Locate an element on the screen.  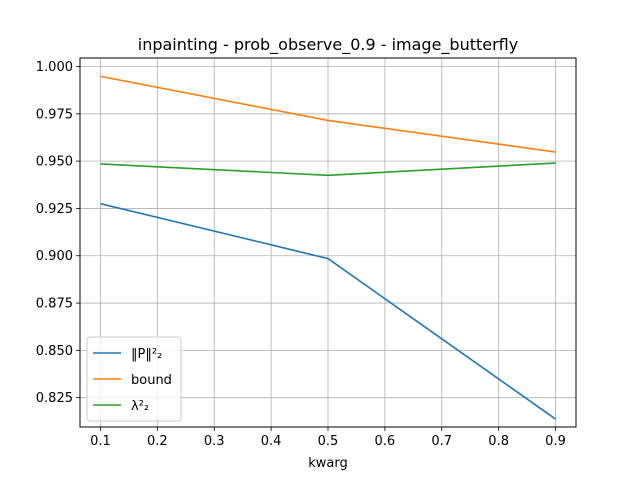
x-tick-label: 0.4 is located at coordinates (271, 441).